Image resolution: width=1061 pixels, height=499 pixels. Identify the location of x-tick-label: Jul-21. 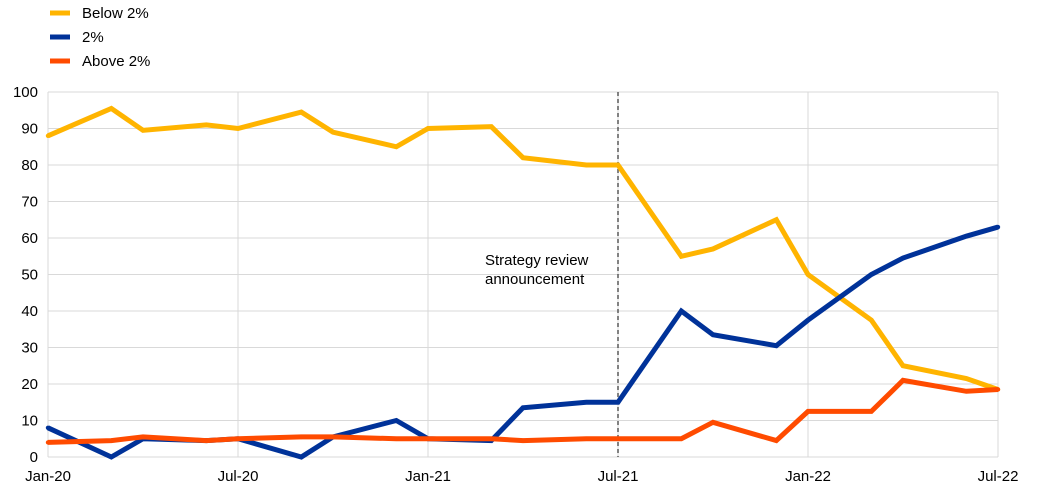
(618, 476).